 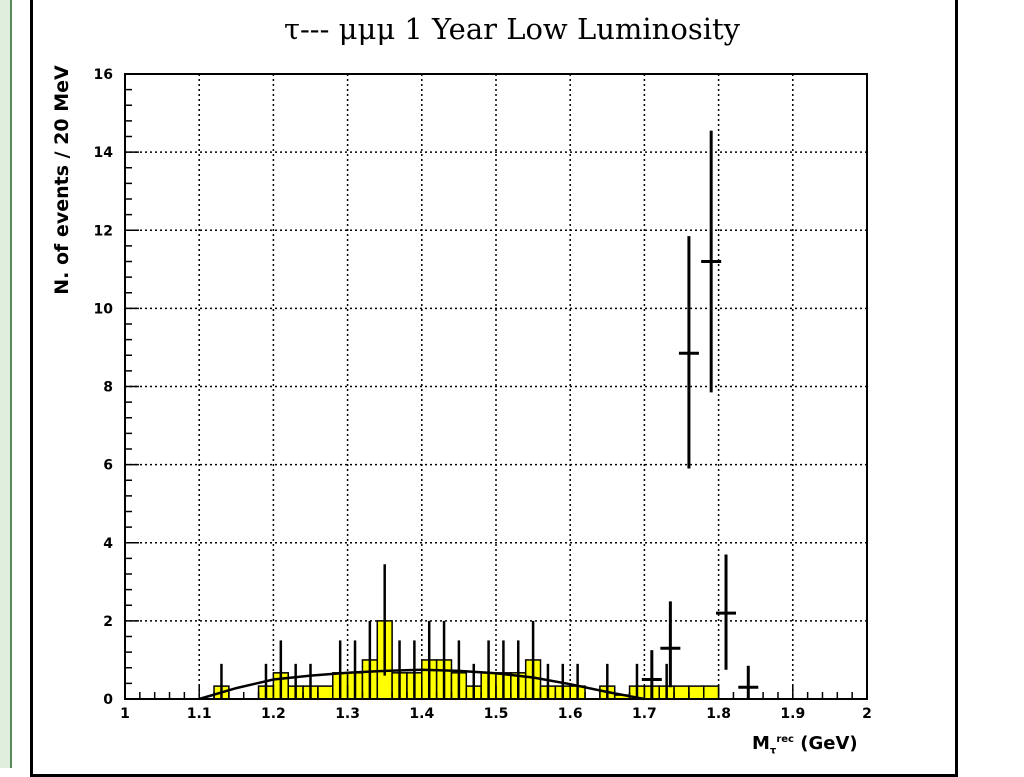 What do you see at coordinates (718, 714) in the screenshot?
I see `x-tick-label: 1.8` at bounding box center [718, 714].